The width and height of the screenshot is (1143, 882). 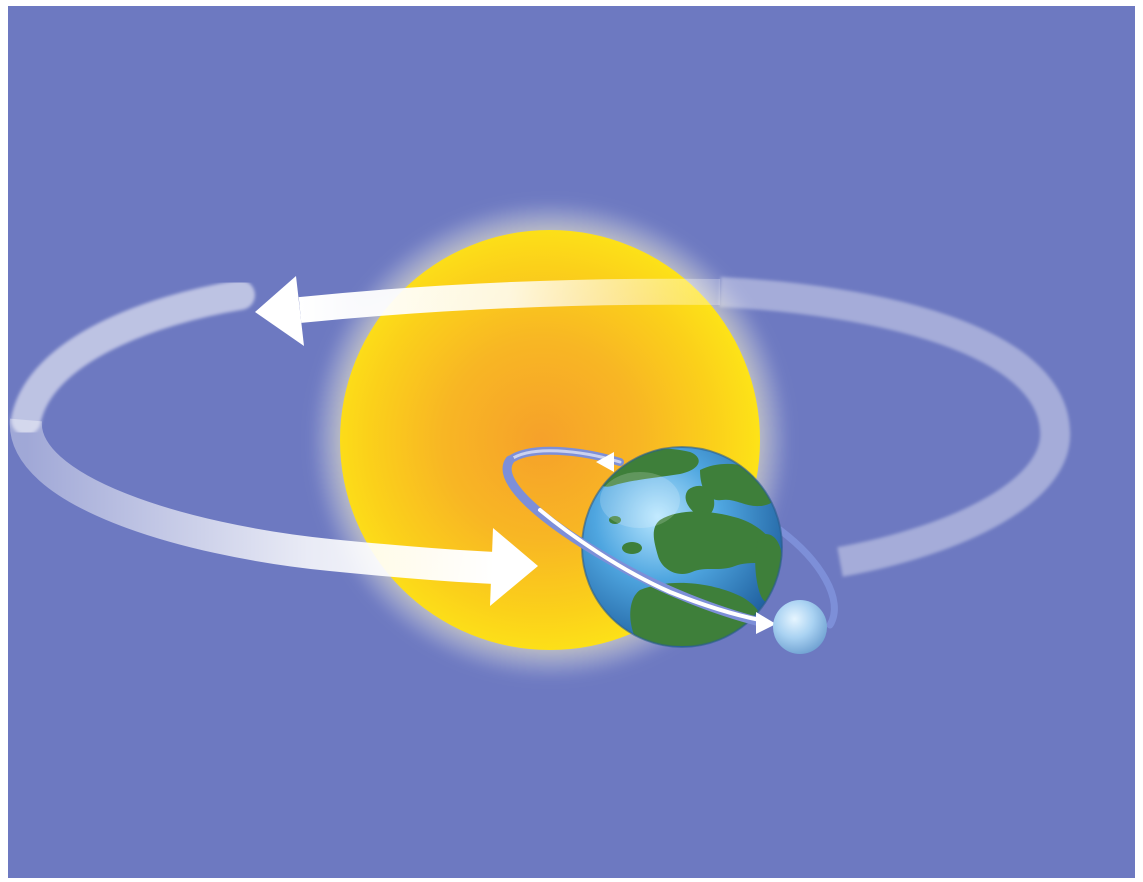 I want to click on earth-orbit-top-arrow-shaft, so click(x=509, y=300).